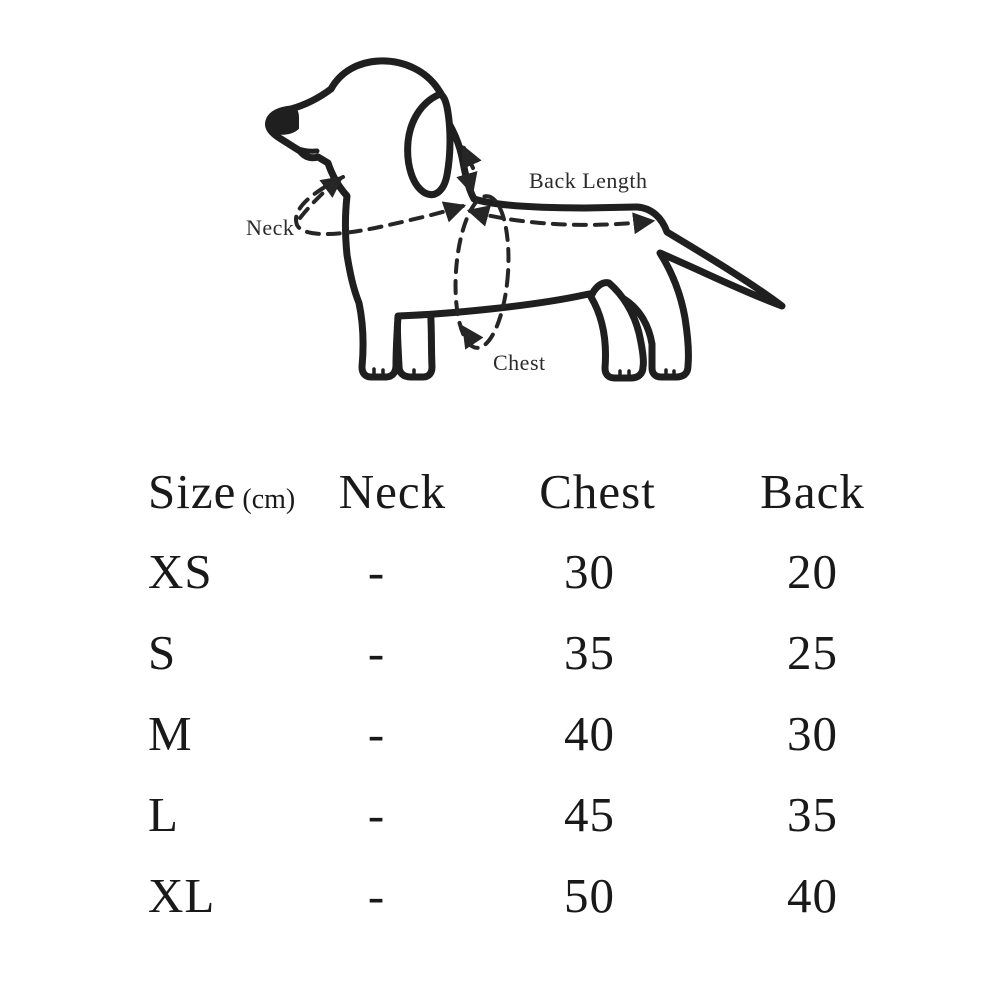  Describe the element at coordinates (192, 491) in the screenshot. I see `header-size-text: Size` at that location.